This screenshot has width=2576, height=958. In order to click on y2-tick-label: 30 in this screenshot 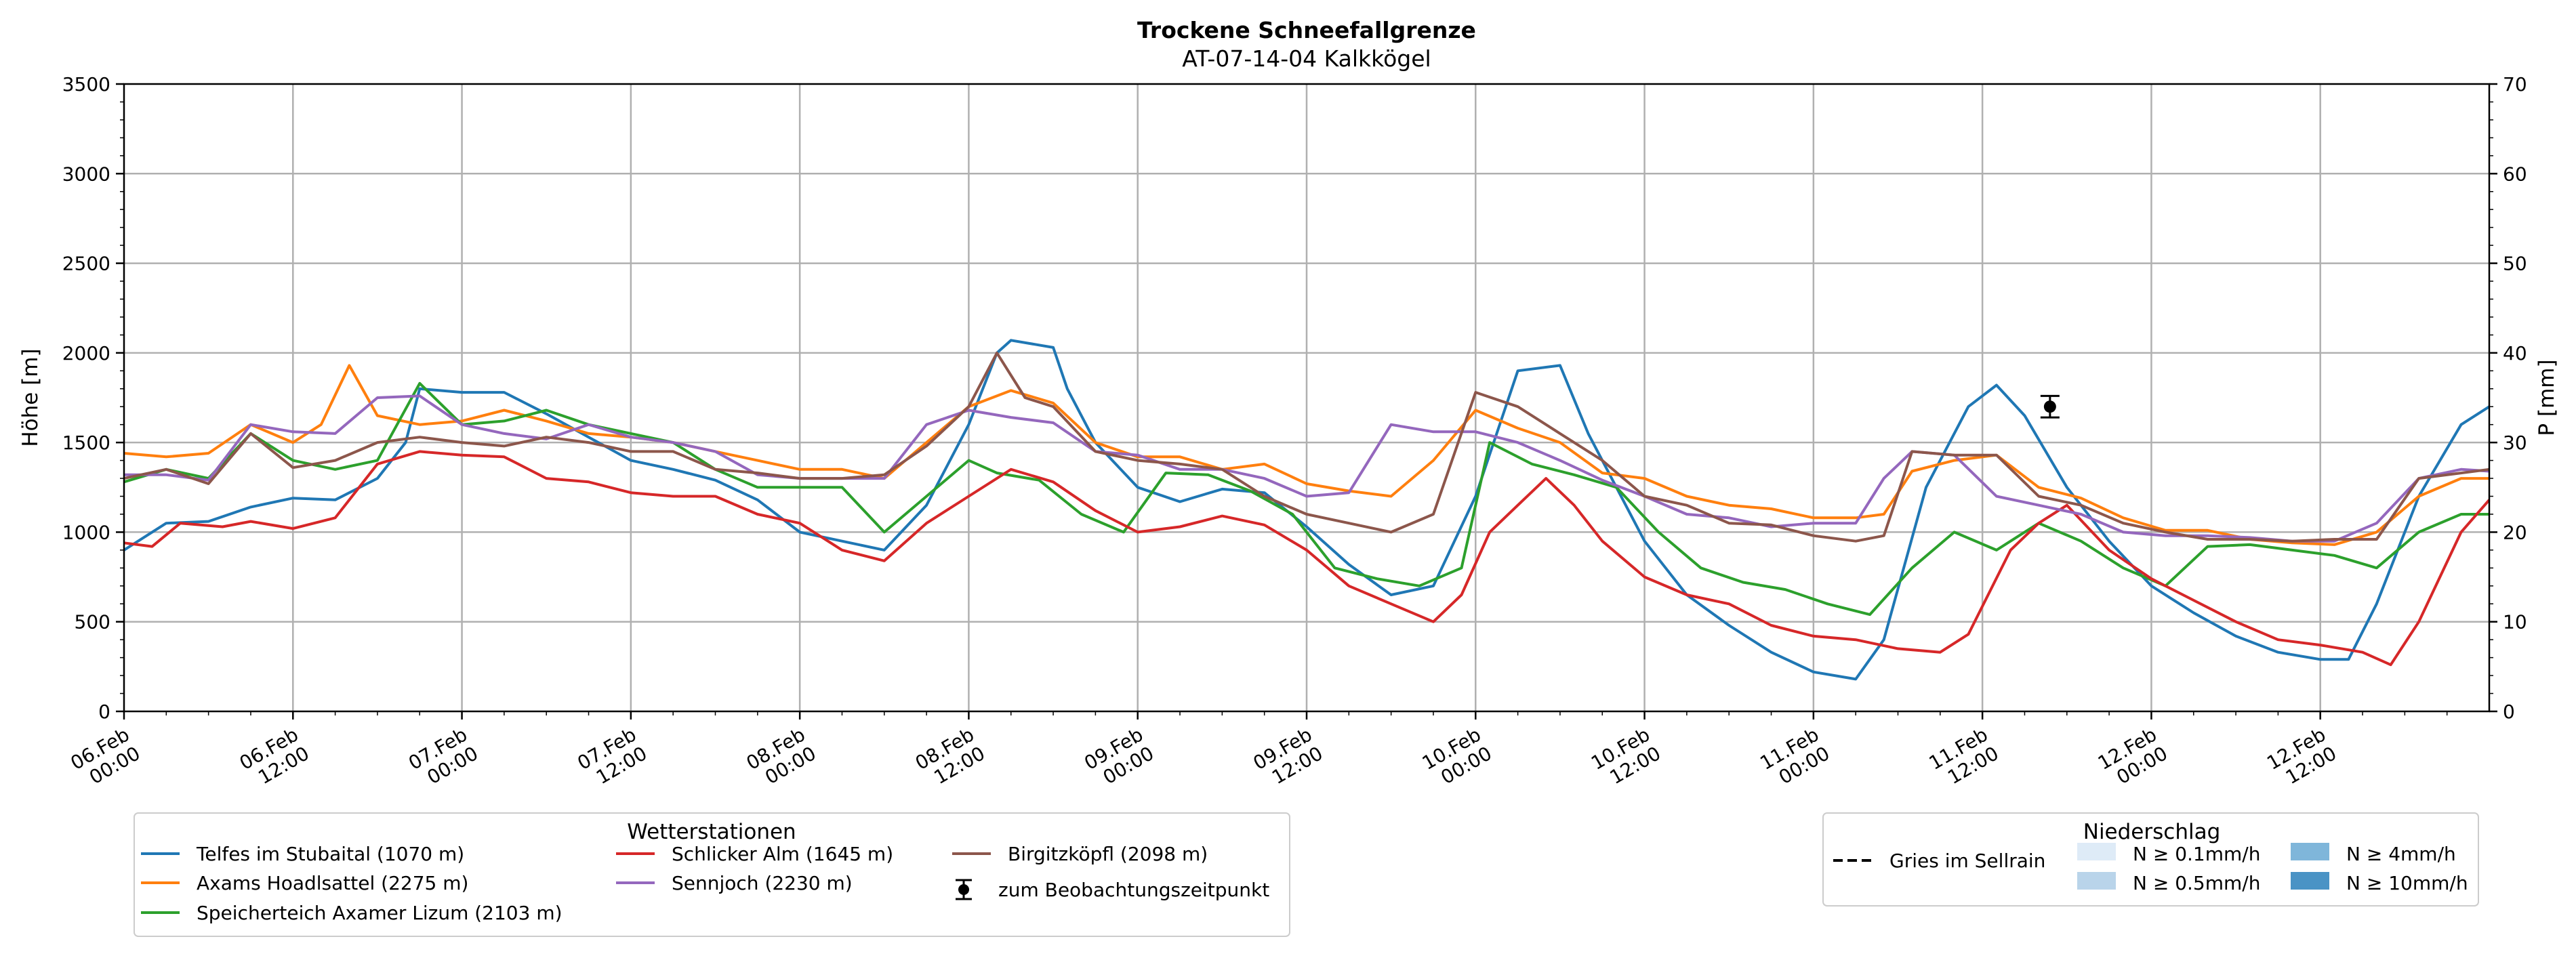, I will do `click(2515, 443)`.